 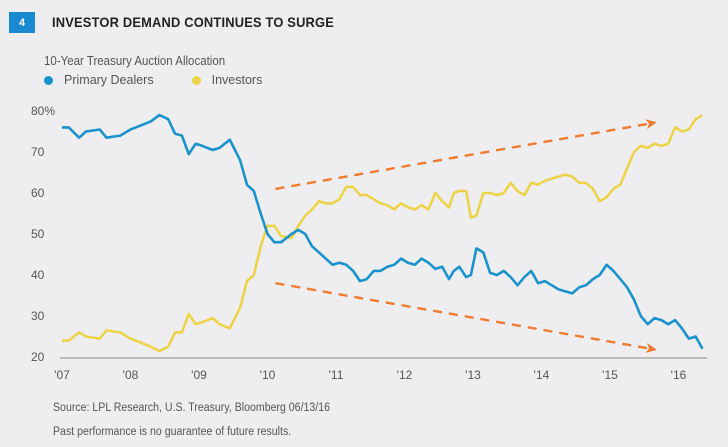 What do you see at coordinates (48, 80) in the screenshot?
I see `legend-dot-primary-dealers` at bounding box center [48, 80].